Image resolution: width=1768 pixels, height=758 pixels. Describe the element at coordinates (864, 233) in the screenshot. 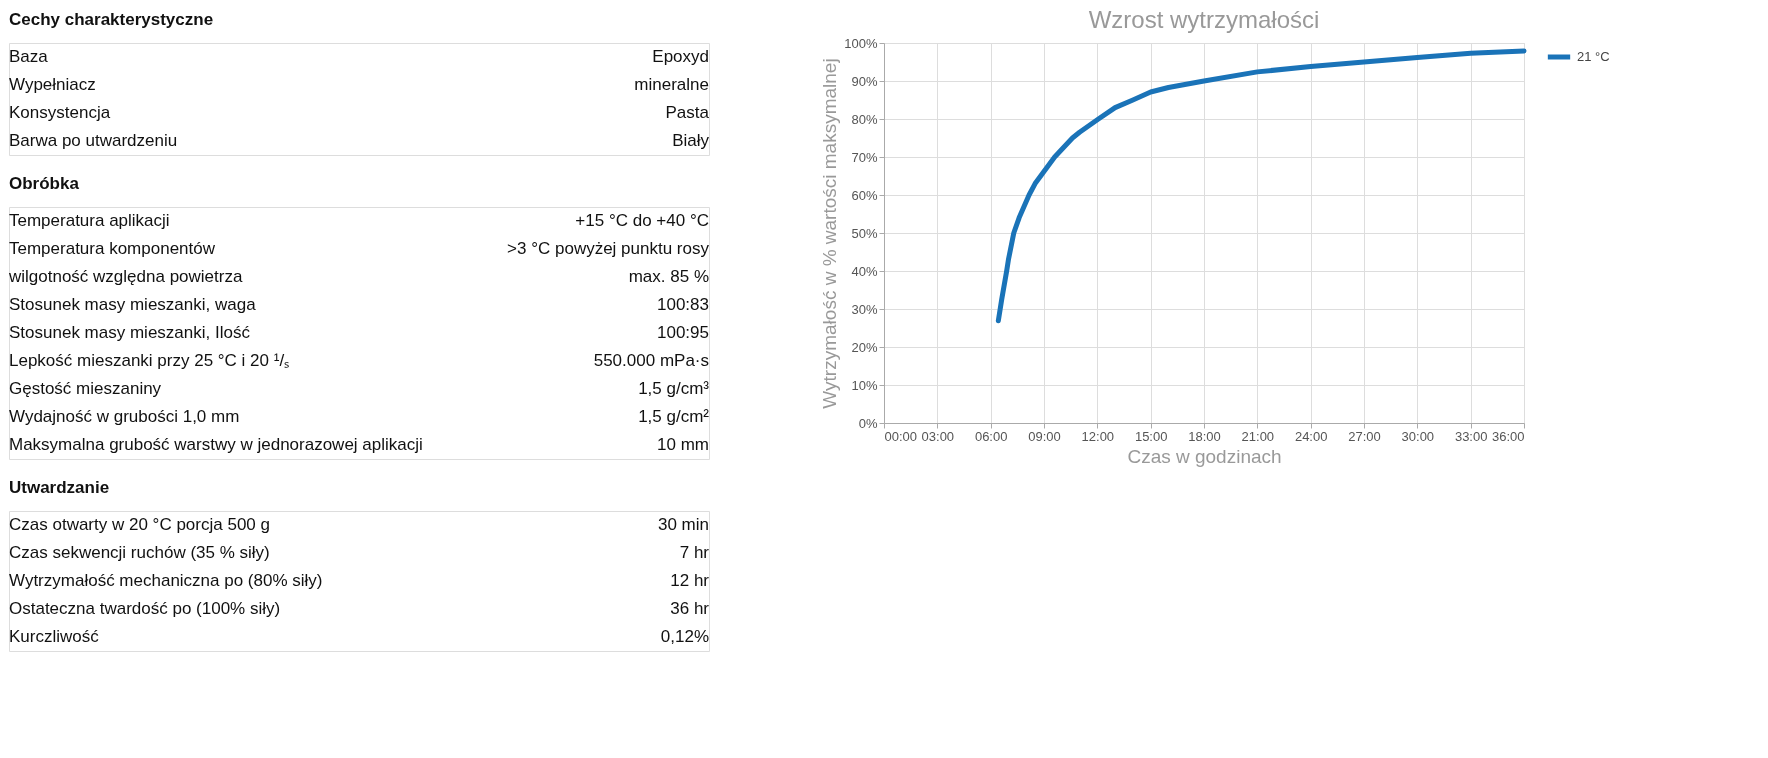

I see `y-tick-label: 50%` at that location.